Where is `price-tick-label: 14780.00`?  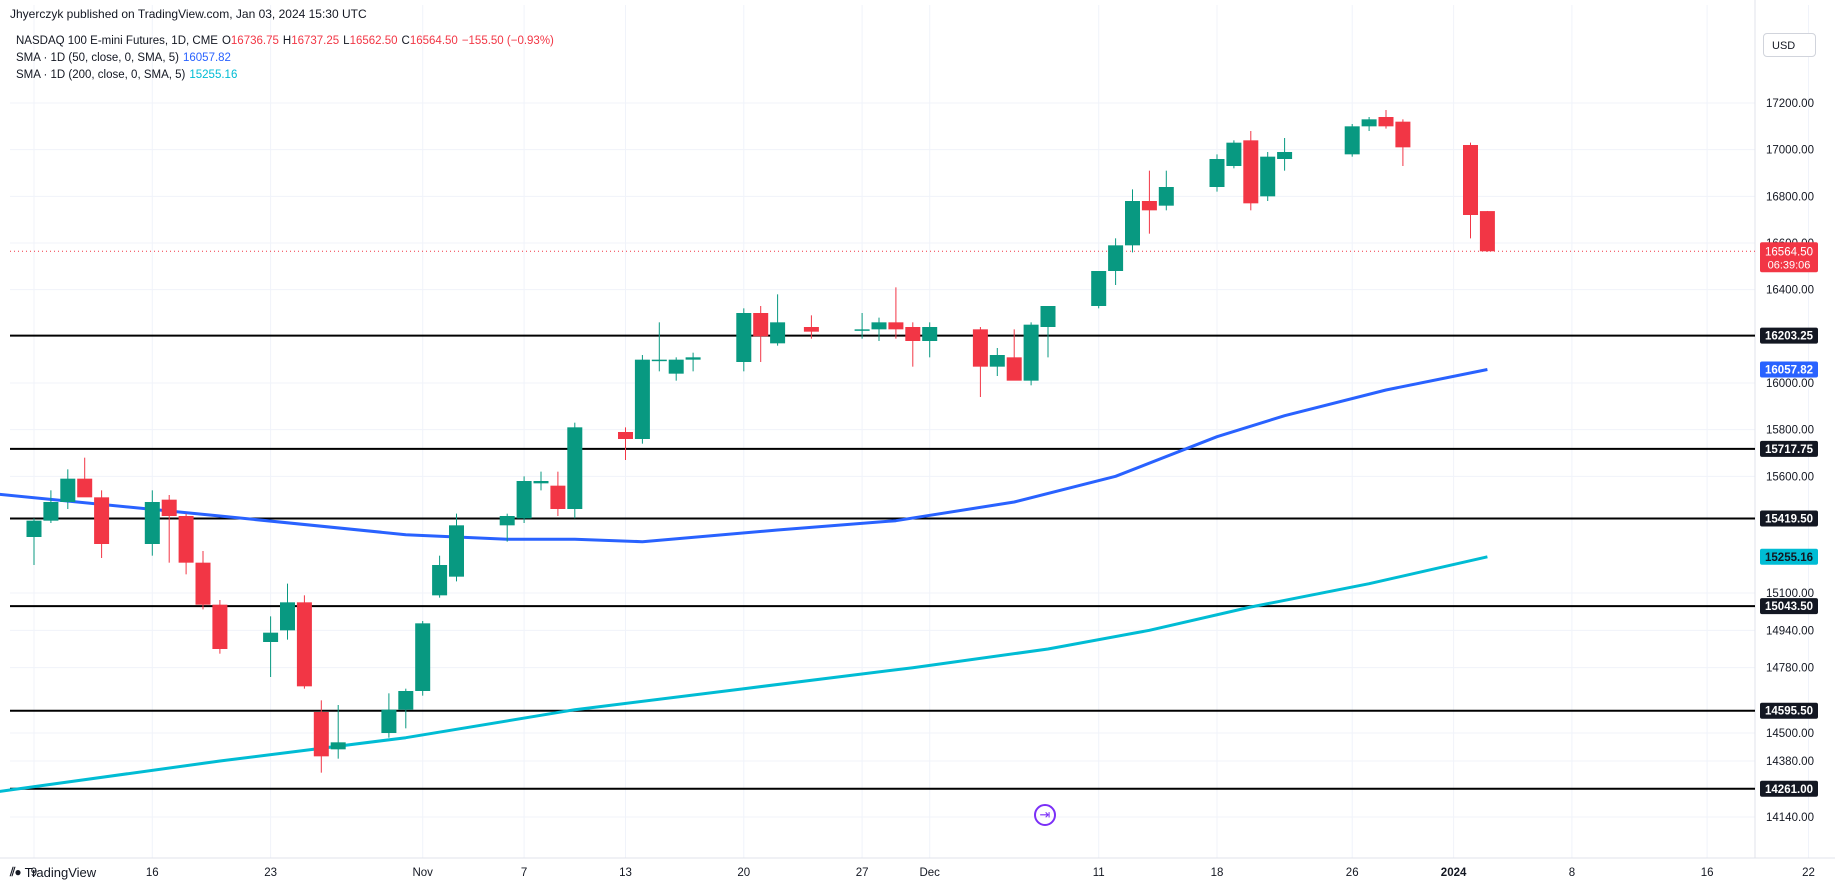 price-tick-label: 14780.00 is located at coordinates (1790, 669).